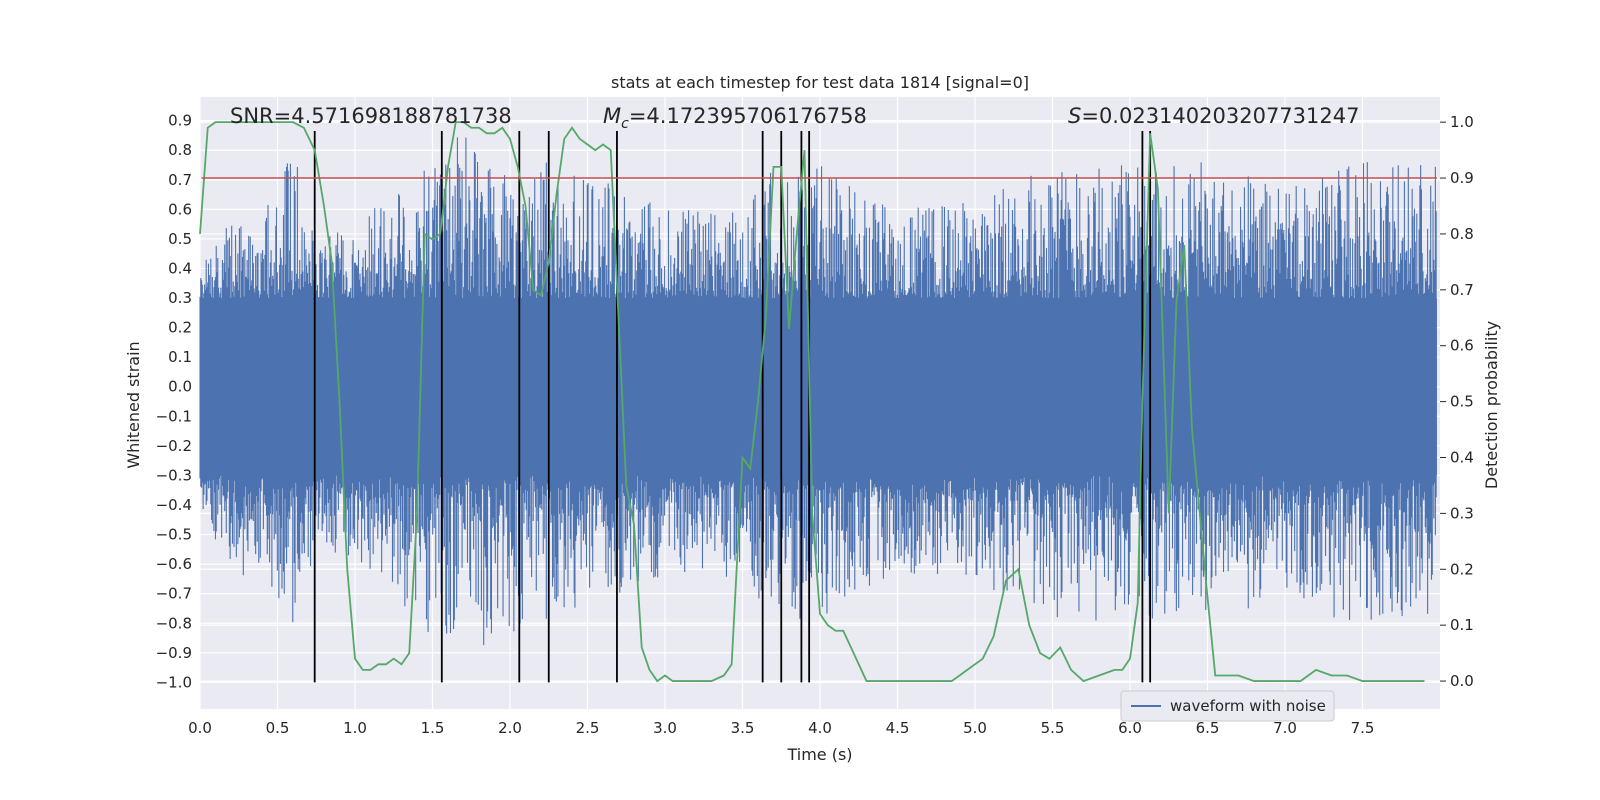  What do you see at coordinates (174, 564) in the screenshot?
I see `y-tick-label-left: −0.6` at bounding box center [174, 564].